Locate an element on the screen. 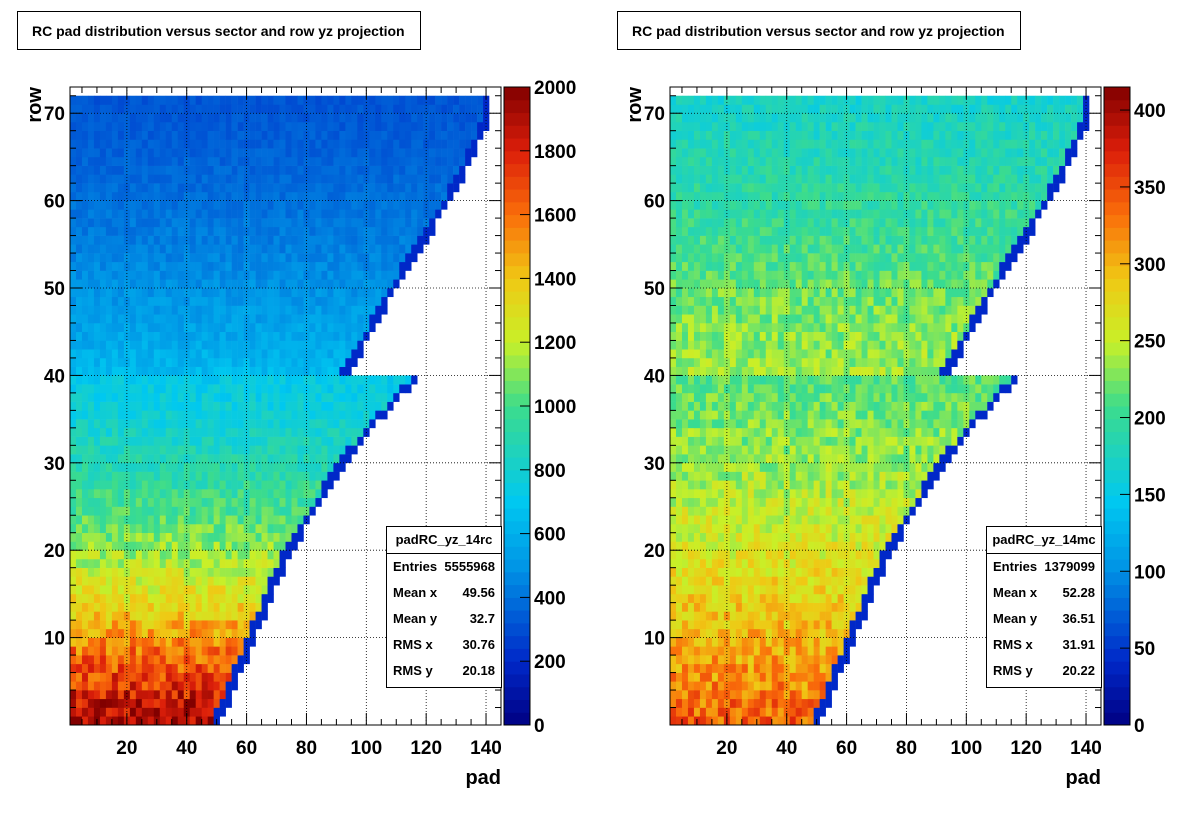  y-tick-label: 60 is located at coordinates (54, 202).